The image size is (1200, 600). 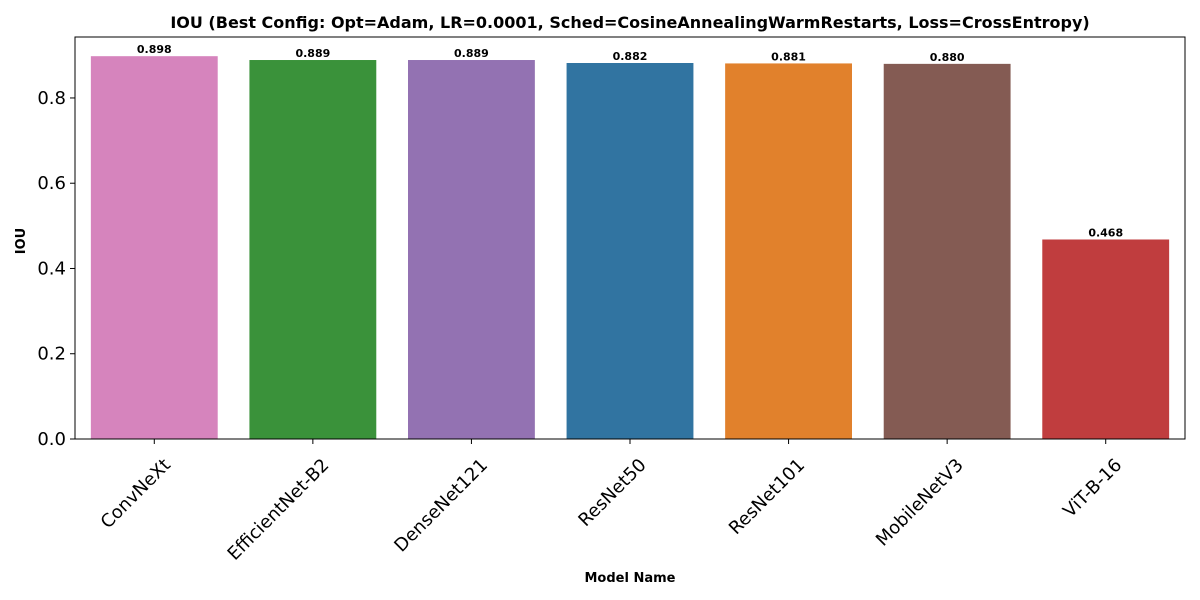 I want to click on bar-resnet101, so click(x=788, y=251).